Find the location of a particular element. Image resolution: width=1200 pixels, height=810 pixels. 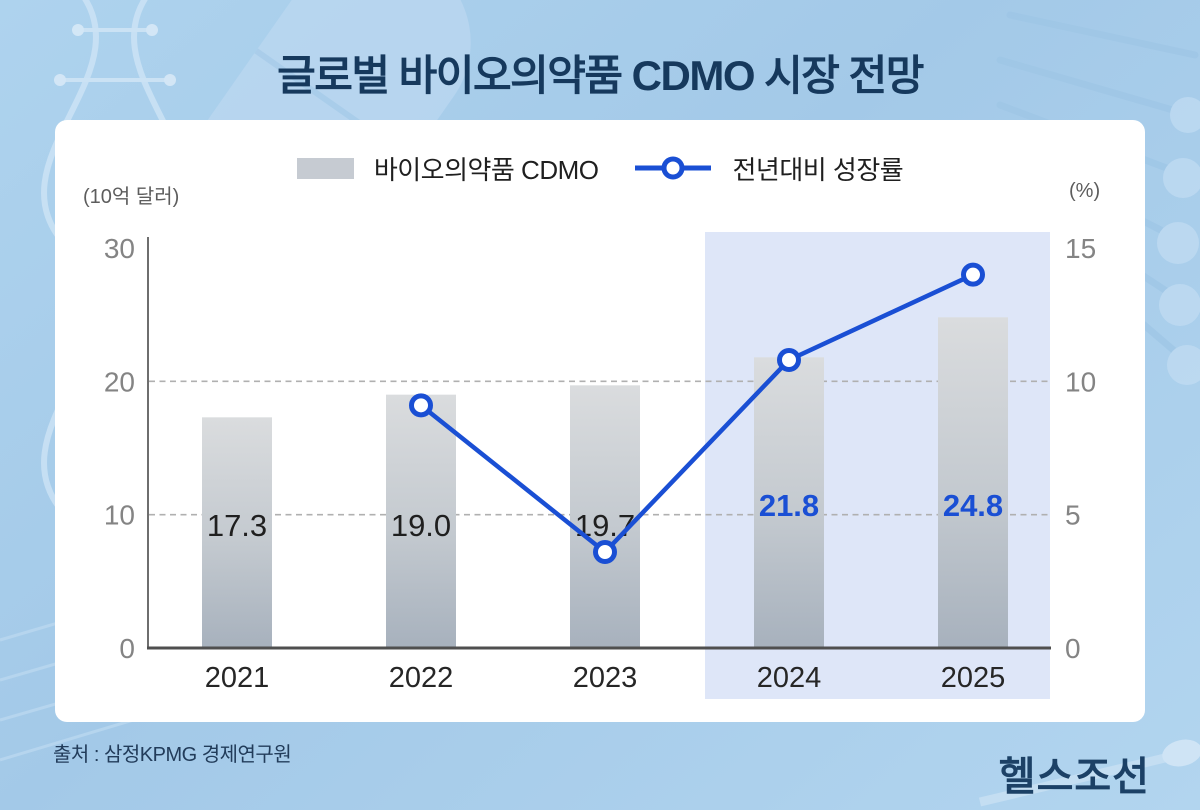

year-label-2023: 2023 is located at coordinates (605, 678).